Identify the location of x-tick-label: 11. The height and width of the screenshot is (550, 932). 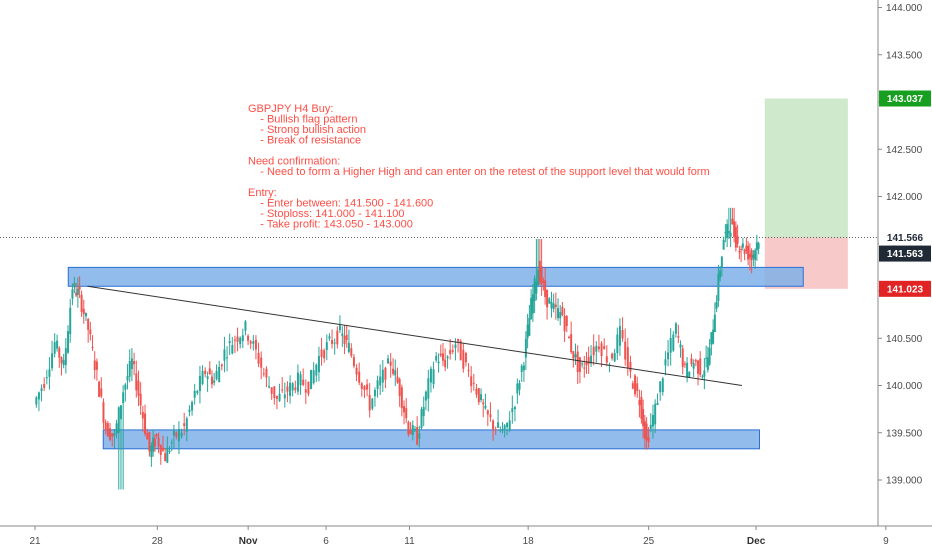
(409, 541).